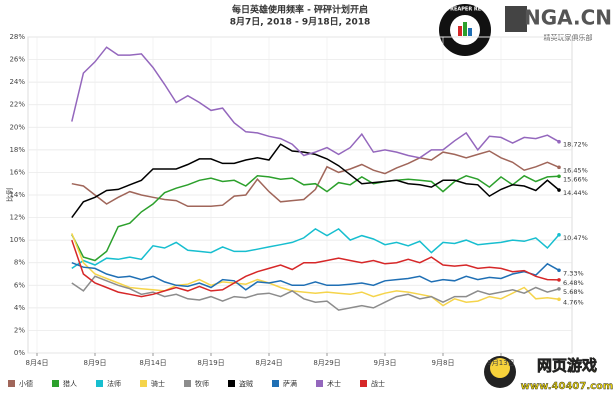  Describe the element at coordinates (246, 383) in the screenshot. I see `legend-label: 盗贼` at that location.